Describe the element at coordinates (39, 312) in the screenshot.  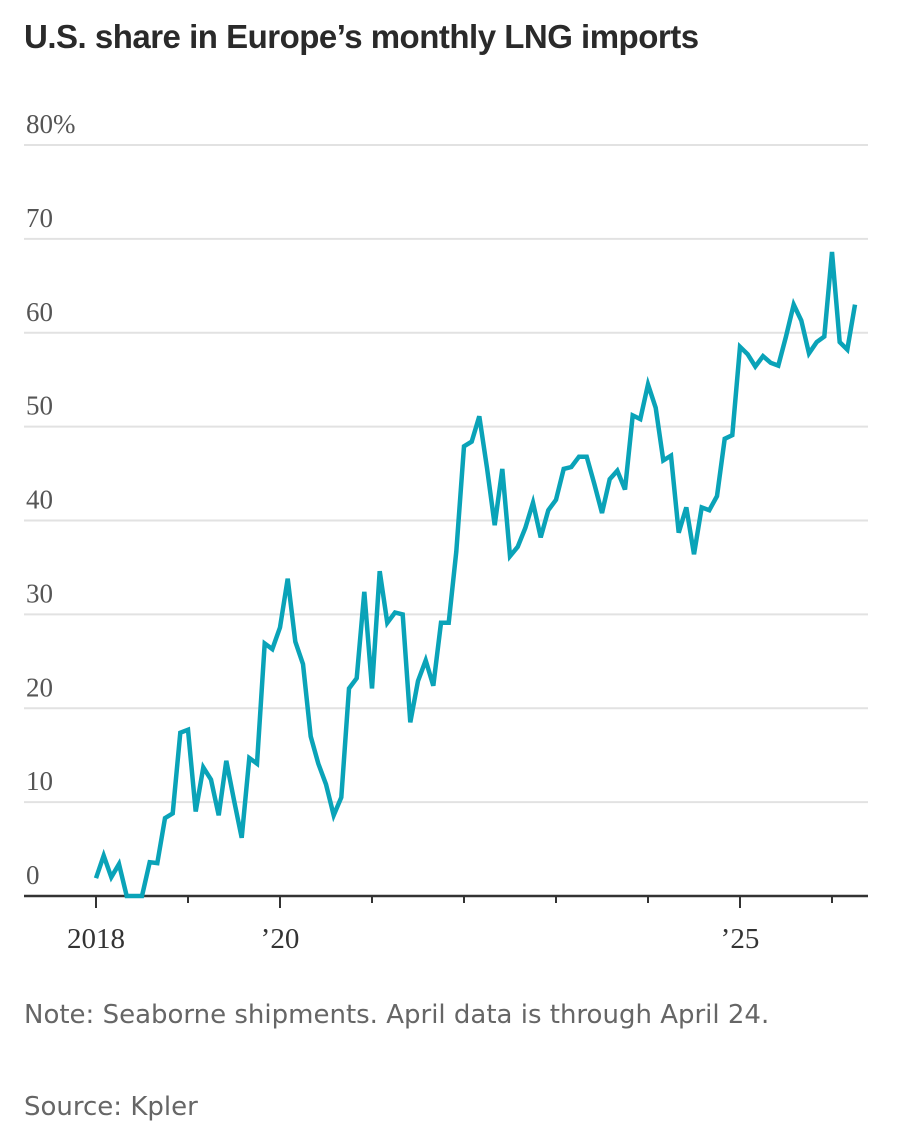
I see `y-tick-label: 60` at that location.